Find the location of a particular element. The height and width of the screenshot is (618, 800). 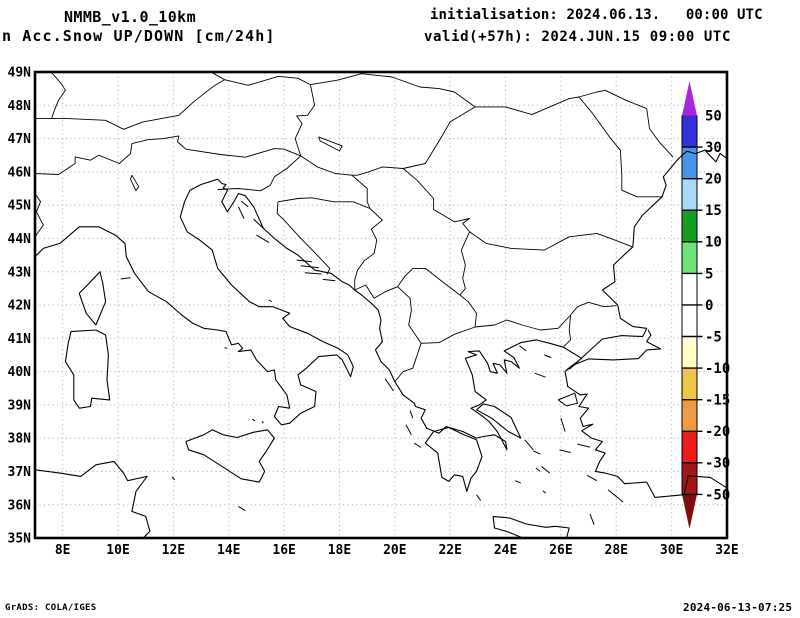

colorbar-label: 30 is located at coordinates (713, 148).